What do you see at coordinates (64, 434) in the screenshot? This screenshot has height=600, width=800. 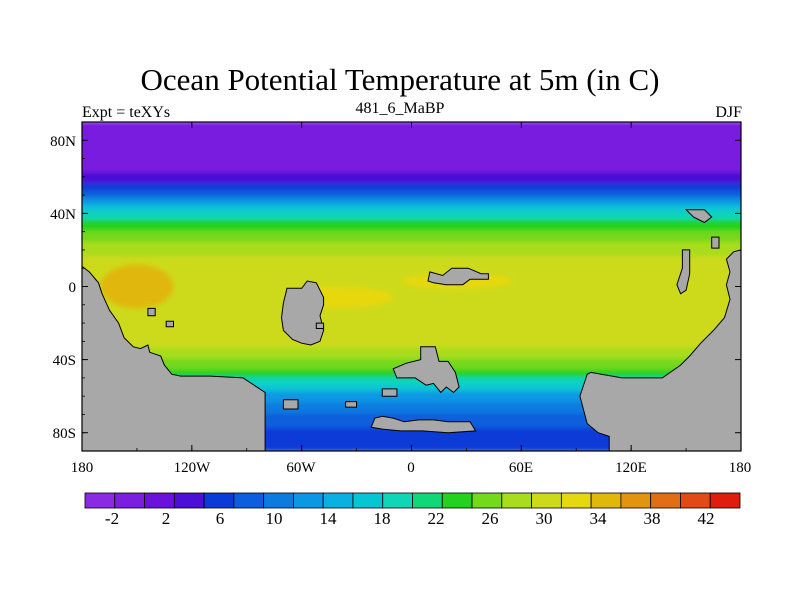 I see `lat-tick-label: 80S` at bounding box center [64, 434].